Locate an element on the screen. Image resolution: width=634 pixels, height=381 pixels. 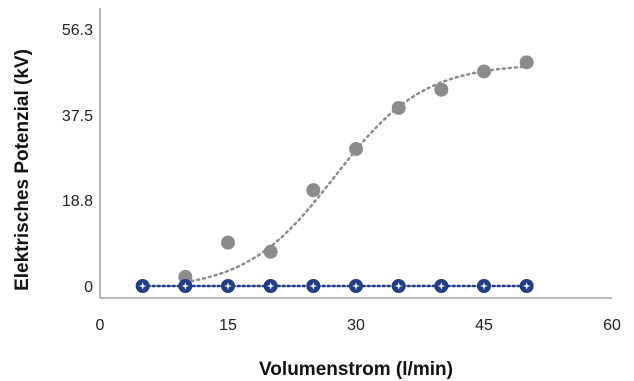
y-tick-labels: 0 18.8 37.5 56.3 is located at coordinates (77, 159).